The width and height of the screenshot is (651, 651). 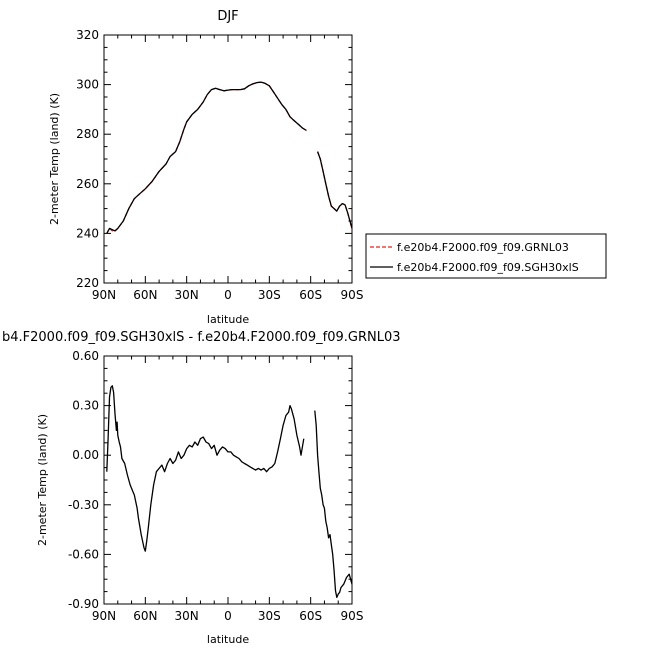 What do you see at coordinates (85, 406) in the screenshot?
I see `y-tick-label: 0.30` at bounding box center [85, 406].